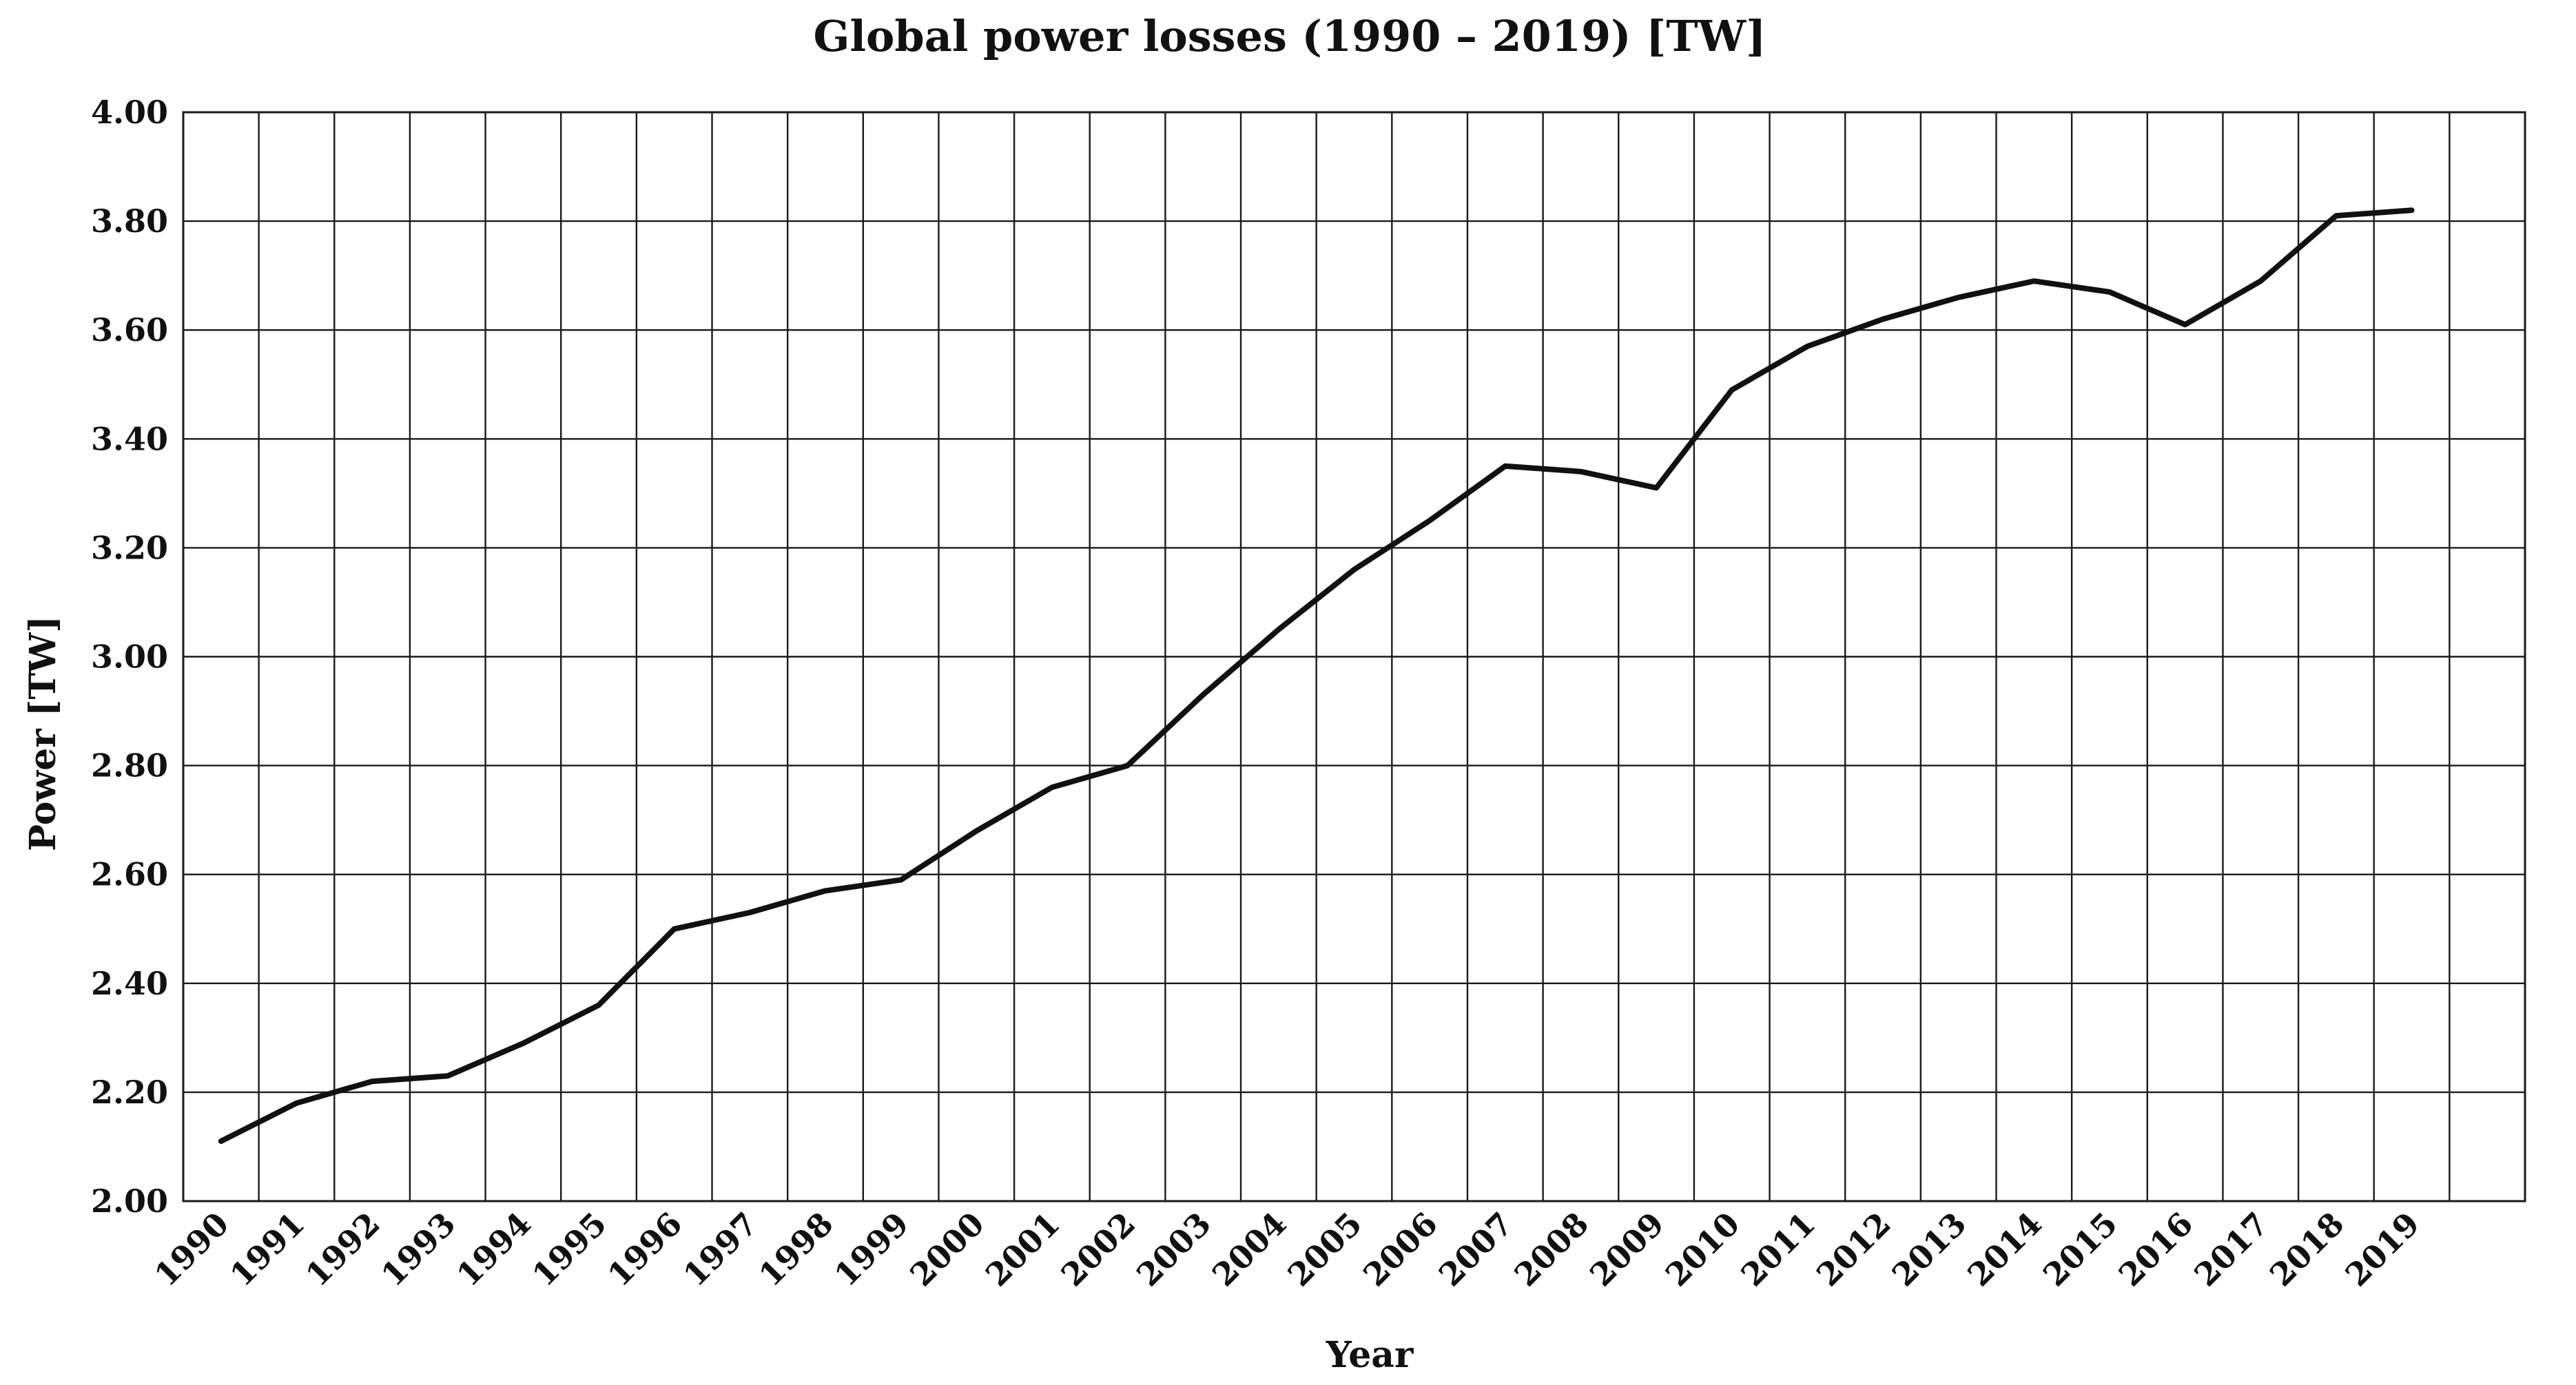 This screenshot has height=1385, width=2576. I want to click on x-tick-label: 2006, so click(1400, 1249).